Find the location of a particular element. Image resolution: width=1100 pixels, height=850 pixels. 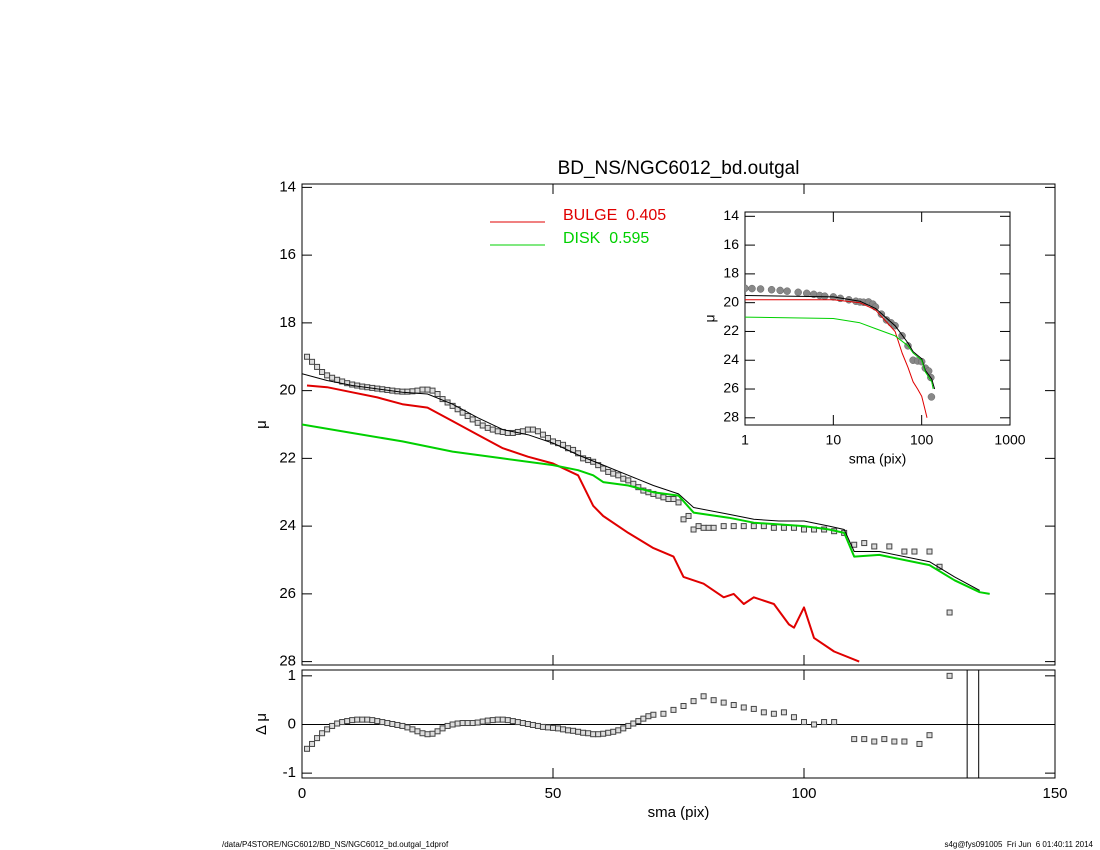

legend-label: BULGE 0.405 is located at coordinates (614, 215).